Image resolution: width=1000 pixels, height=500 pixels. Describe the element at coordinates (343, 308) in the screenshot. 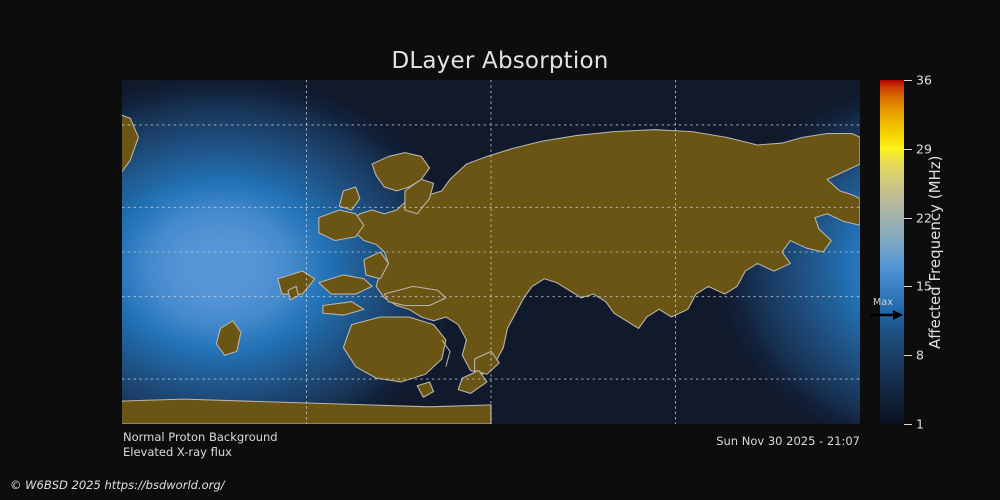

I see `java-landmass` at that location.